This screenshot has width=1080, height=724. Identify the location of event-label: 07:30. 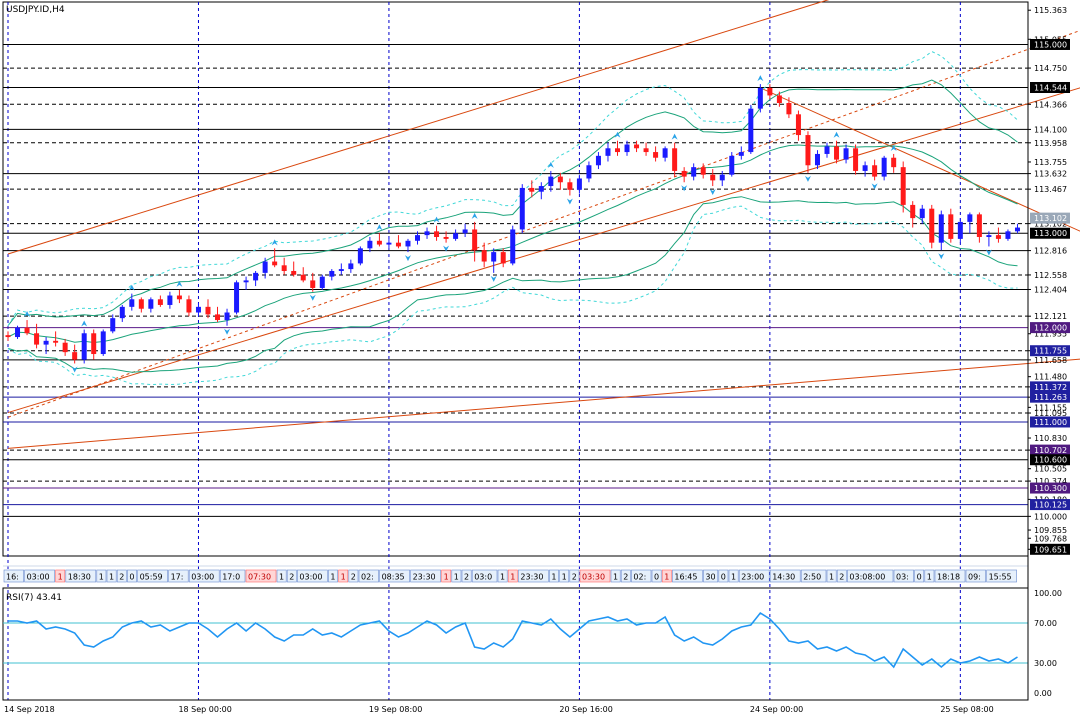
(259, 577).